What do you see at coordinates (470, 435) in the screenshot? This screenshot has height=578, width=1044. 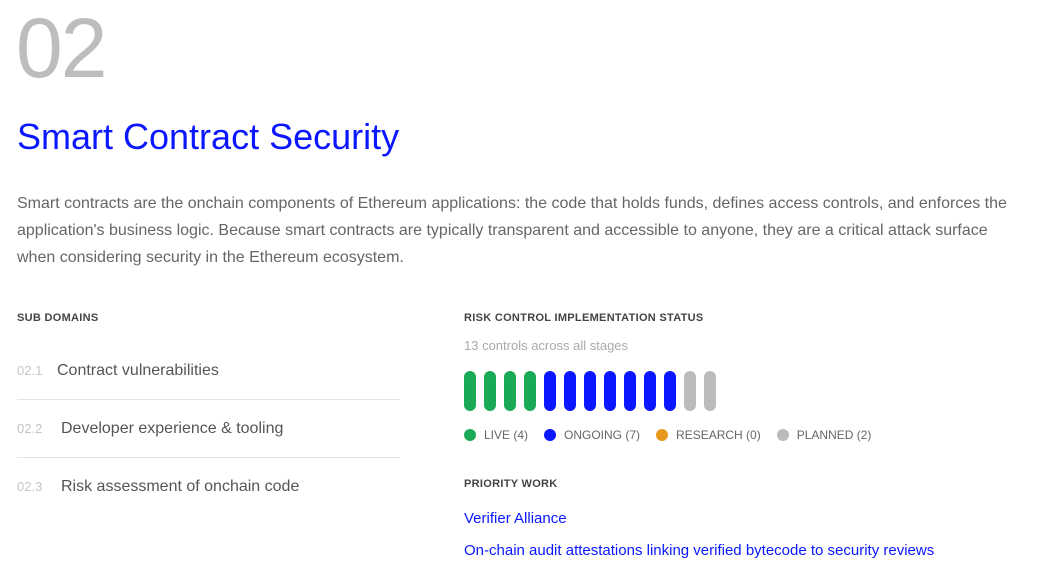 I see `live-dot-icon` at bounding box center [470, 435].